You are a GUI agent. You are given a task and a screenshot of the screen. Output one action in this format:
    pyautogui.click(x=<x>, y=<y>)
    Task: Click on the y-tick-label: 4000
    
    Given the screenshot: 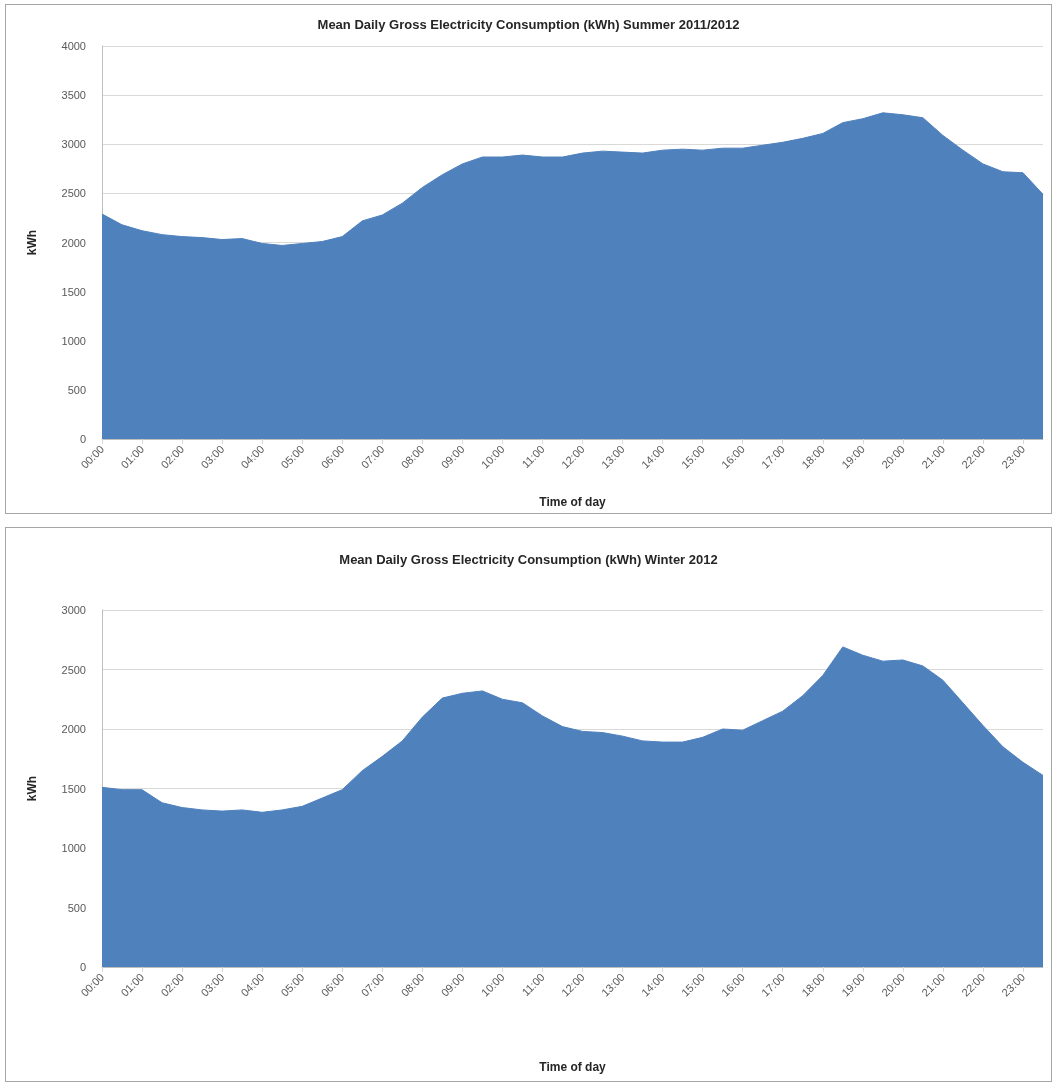 What is the action you would take?
    pyautogui.click(x=73, y=46)
    